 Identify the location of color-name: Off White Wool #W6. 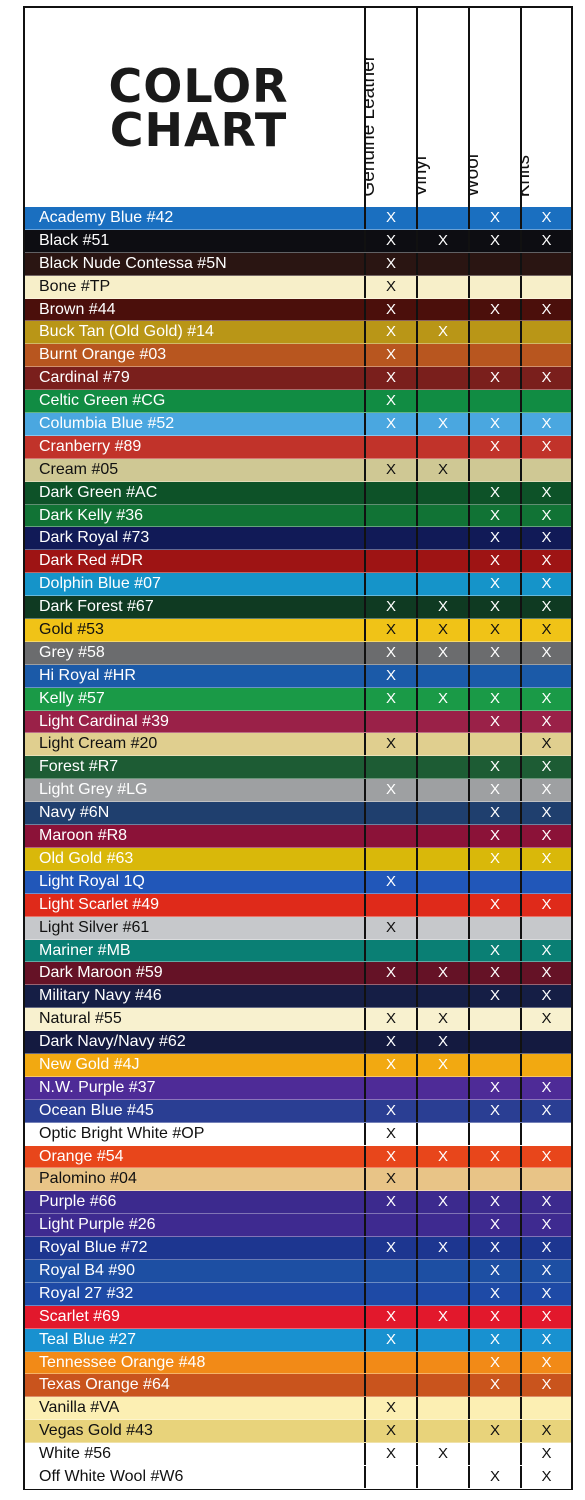
(111, 1476).